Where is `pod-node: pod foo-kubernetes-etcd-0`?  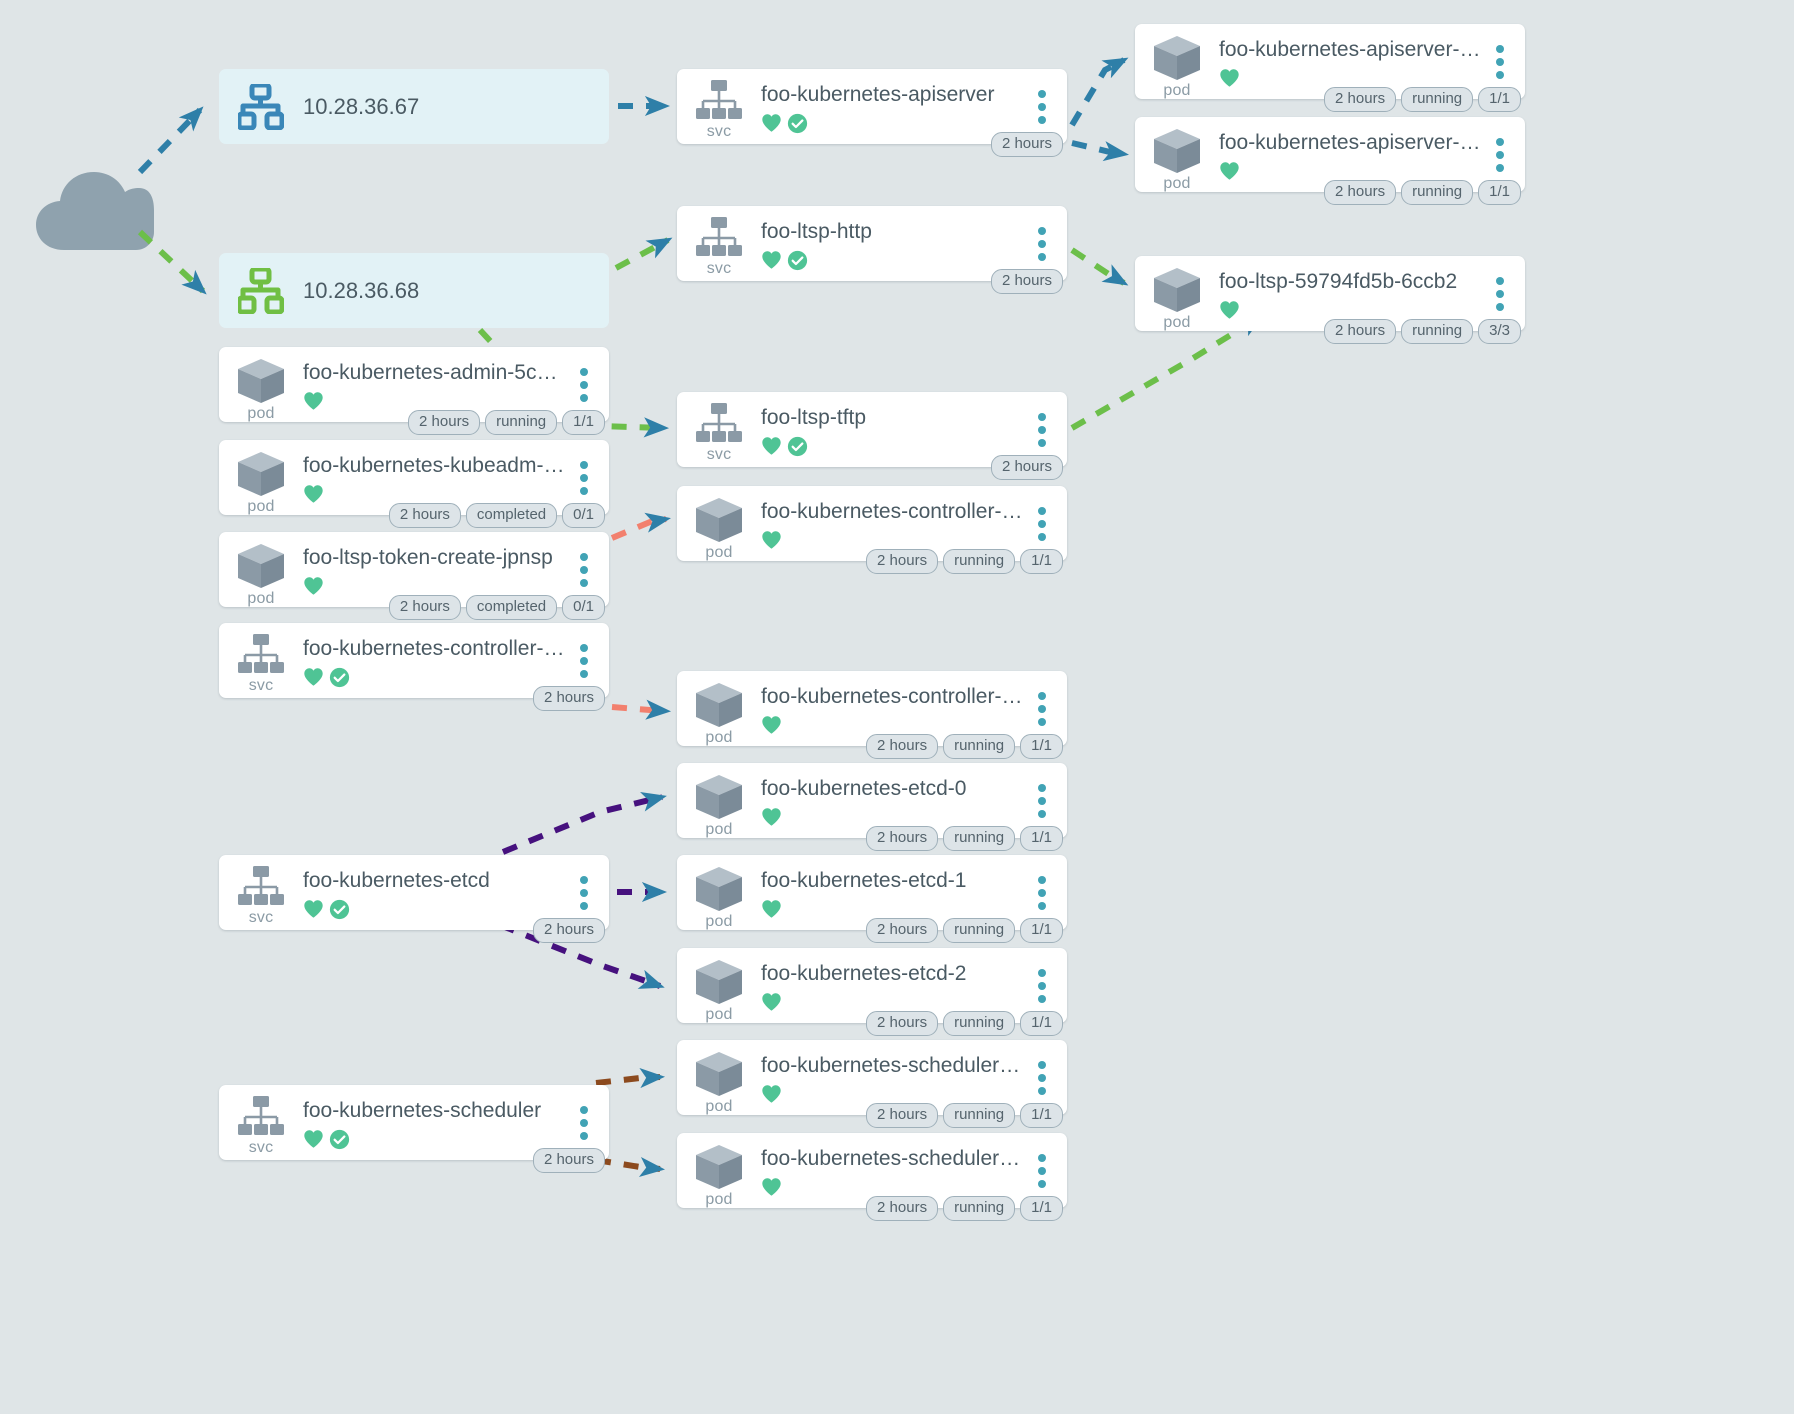 pod-node: pod foo-kubernetes-etcd-0 is located at coordinates (872, 800).